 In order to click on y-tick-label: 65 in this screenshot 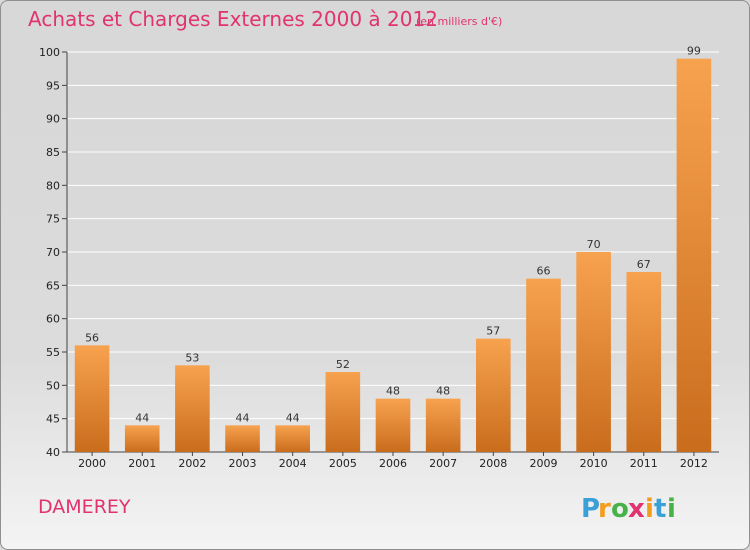, I will do `click(53, 285)`.